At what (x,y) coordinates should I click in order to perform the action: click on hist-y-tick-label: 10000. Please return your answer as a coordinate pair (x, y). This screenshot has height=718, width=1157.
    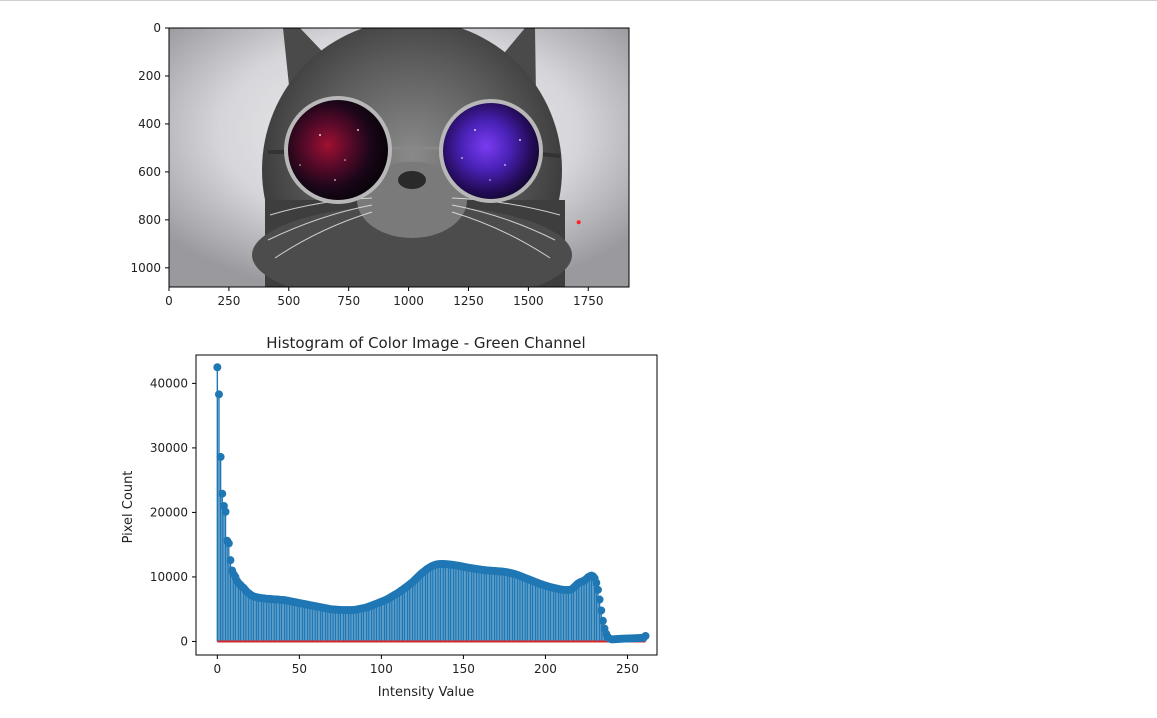
    Looking at the image, I should click on (169, 577).